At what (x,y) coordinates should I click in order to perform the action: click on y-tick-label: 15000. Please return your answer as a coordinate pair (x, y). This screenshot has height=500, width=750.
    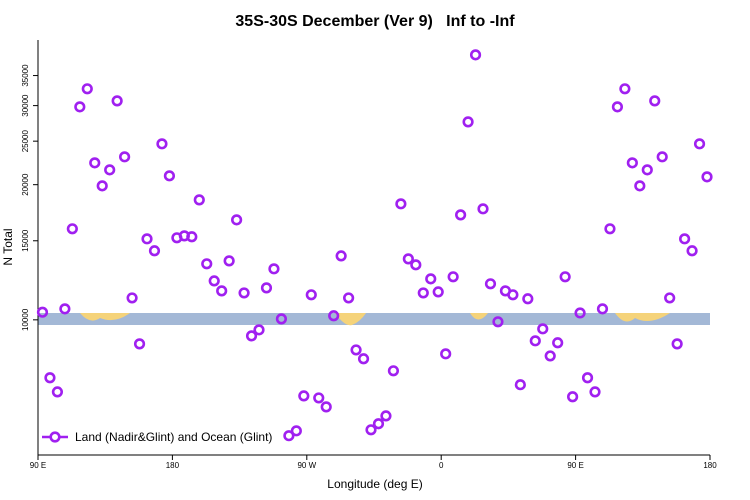
    Looking at the image, I should click on (25, 240).